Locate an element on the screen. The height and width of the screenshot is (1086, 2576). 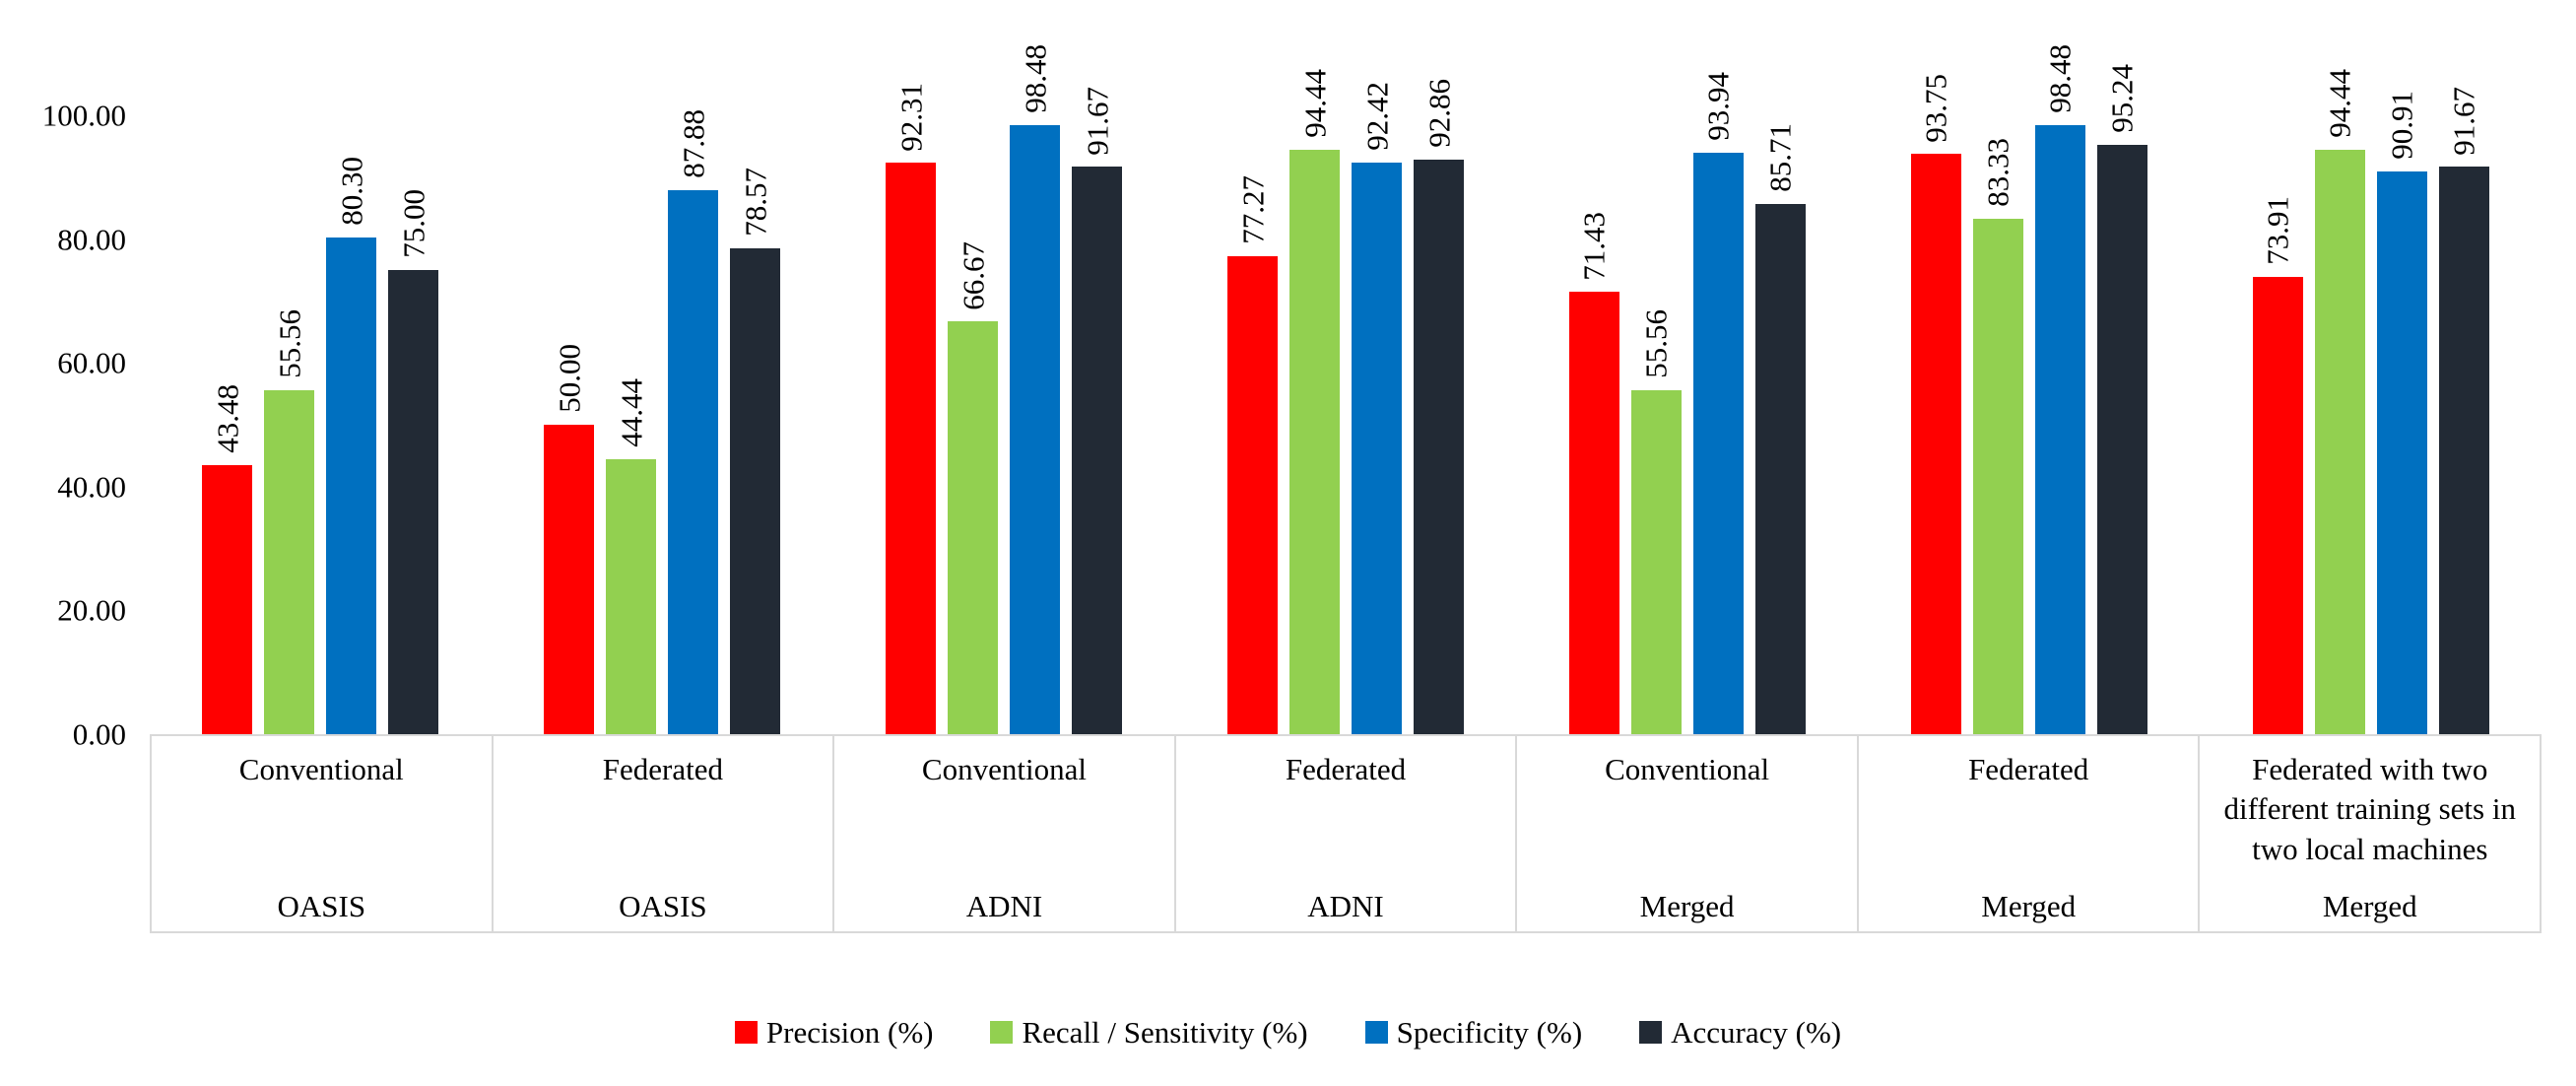
category-cell: Federated ADNI is located at coordinates (1345, 833).